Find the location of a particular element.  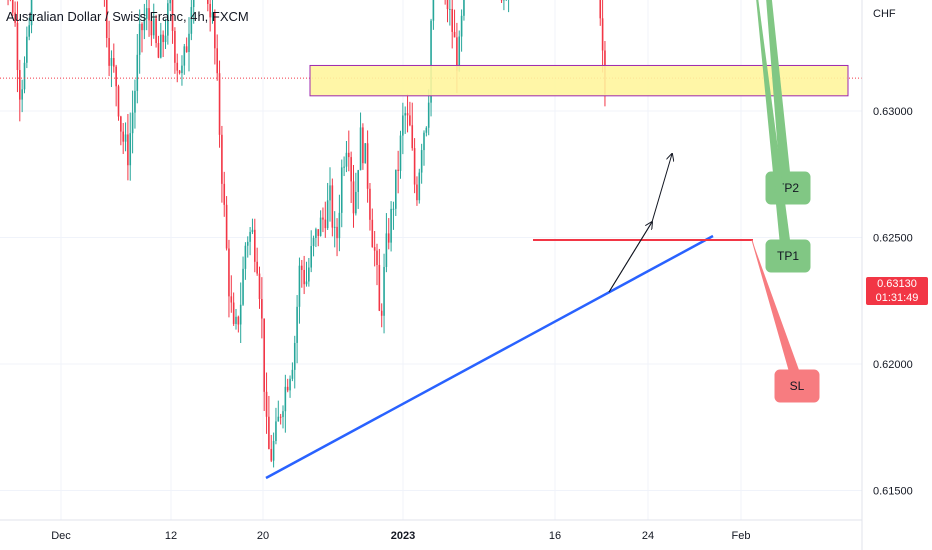

bar-countdown-label: 01:31:49 is located at coordinates (897, 298).